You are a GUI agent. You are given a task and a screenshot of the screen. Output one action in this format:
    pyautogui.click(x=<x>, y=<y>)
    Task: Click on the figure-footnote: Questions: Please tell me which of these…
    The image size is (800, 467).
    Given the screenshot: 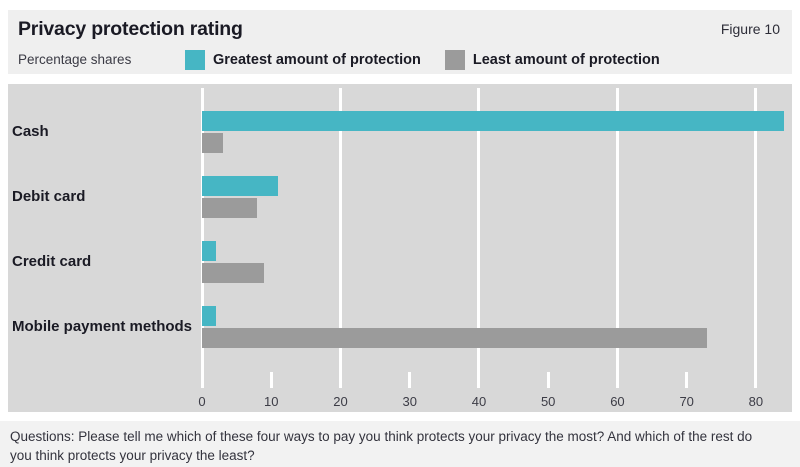 What is the action you would take?
    pyautogui.click(x=400, y=444)
    